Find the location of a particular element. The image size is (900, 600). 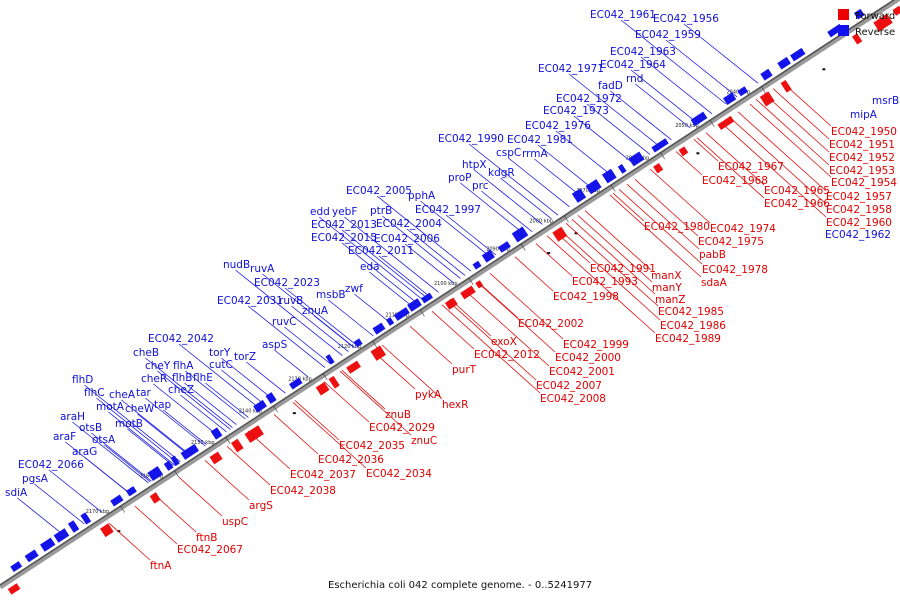

gene-label: uspC is located at coordinates (235, 522).